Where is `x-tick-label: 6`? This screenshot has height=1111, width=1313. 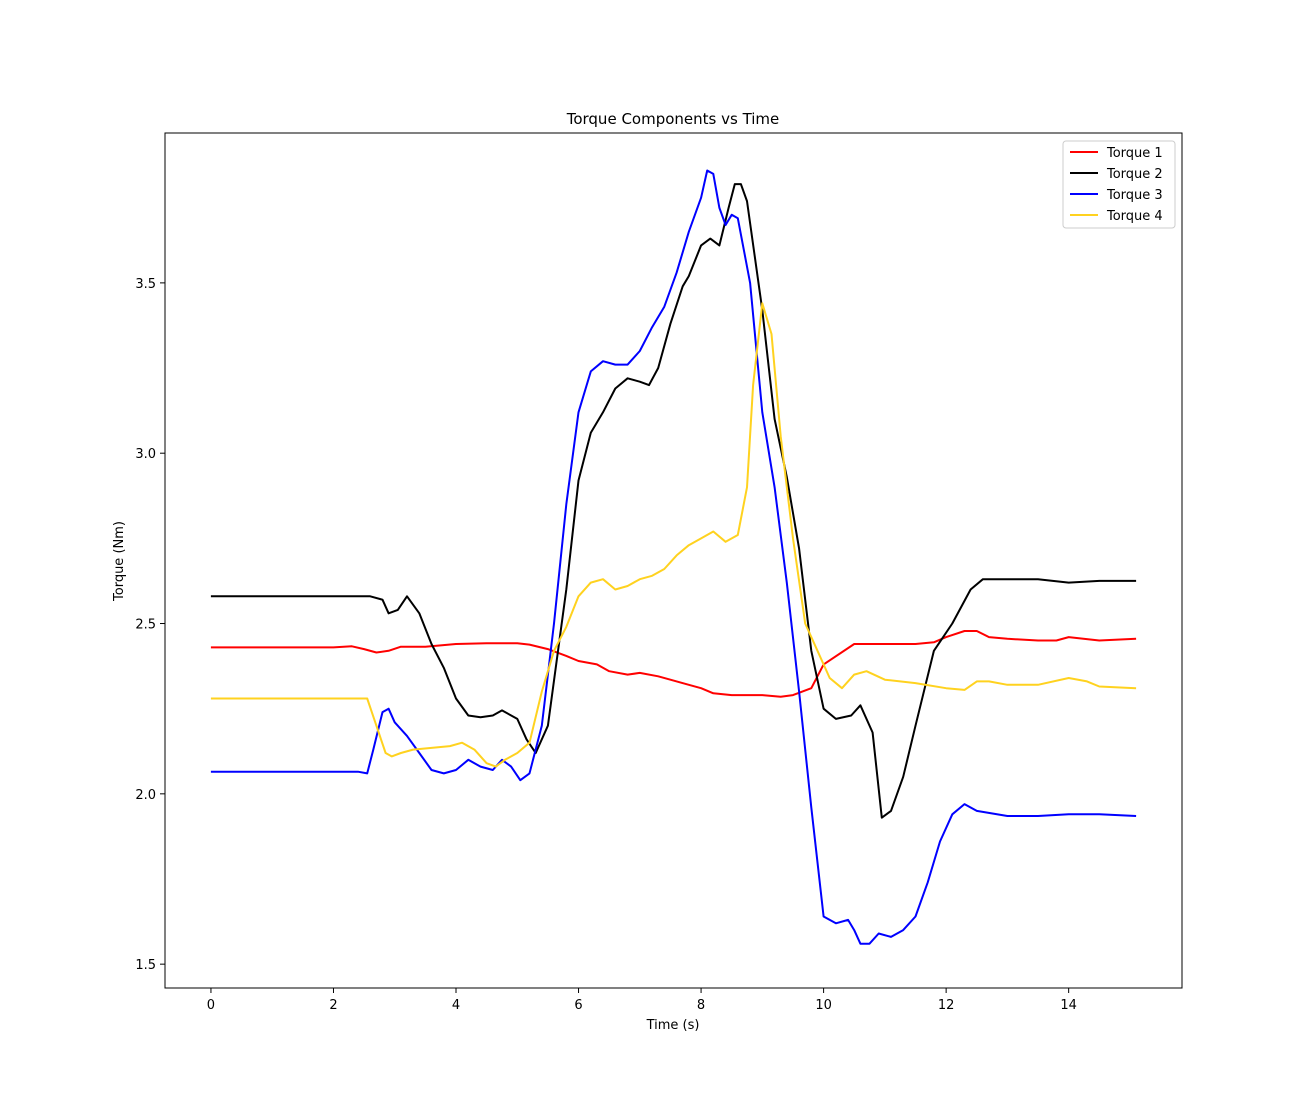
x-tick-label: 6 is located at coordinates (578, 1005).